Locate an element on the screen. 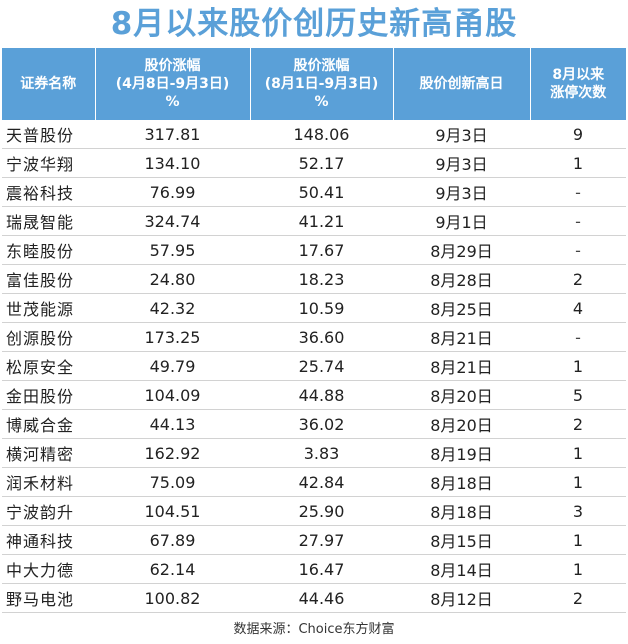 Image resolution: width=628 pixels, height=644 pixels. security-name-cell: 宁波华翔 is located at coordinates (48, 163).